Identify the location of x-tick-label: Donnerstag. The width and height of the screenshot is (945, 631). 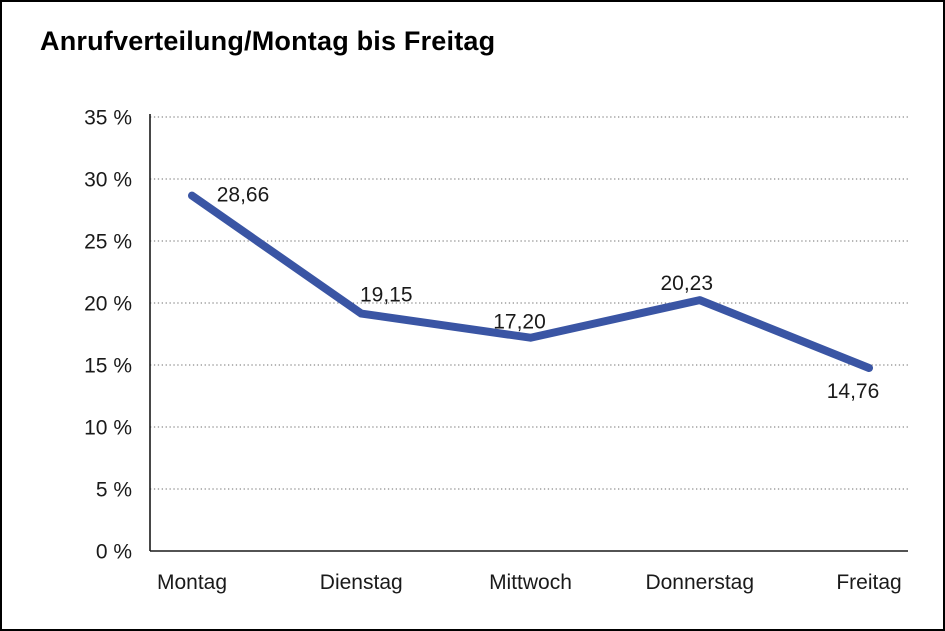
(699, 582).